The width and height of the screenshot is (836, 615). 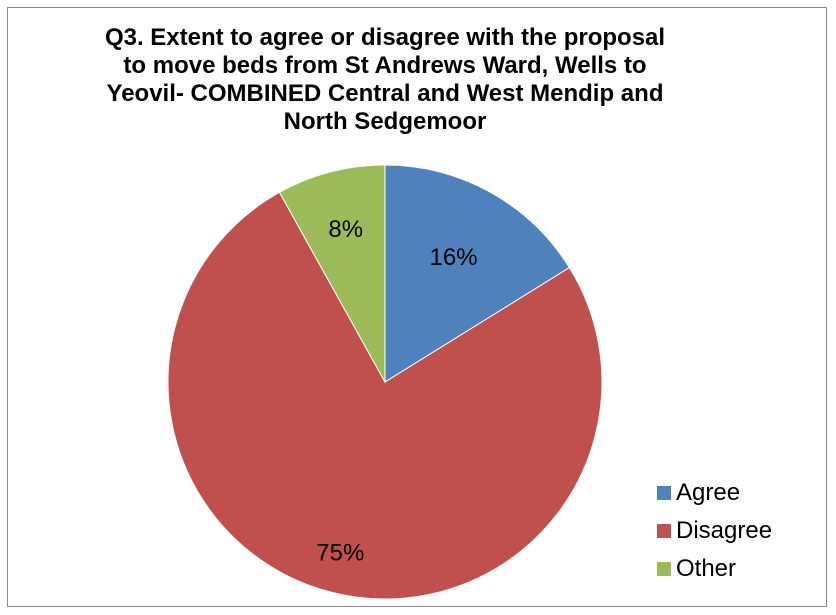 I want to click on legend-label-disagree: Disagree, so click(x=724, y=530).